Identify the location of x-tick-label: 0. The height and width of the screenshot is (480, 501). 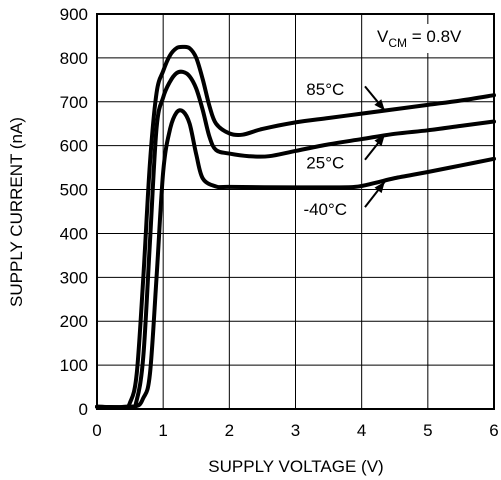
(96, 430).